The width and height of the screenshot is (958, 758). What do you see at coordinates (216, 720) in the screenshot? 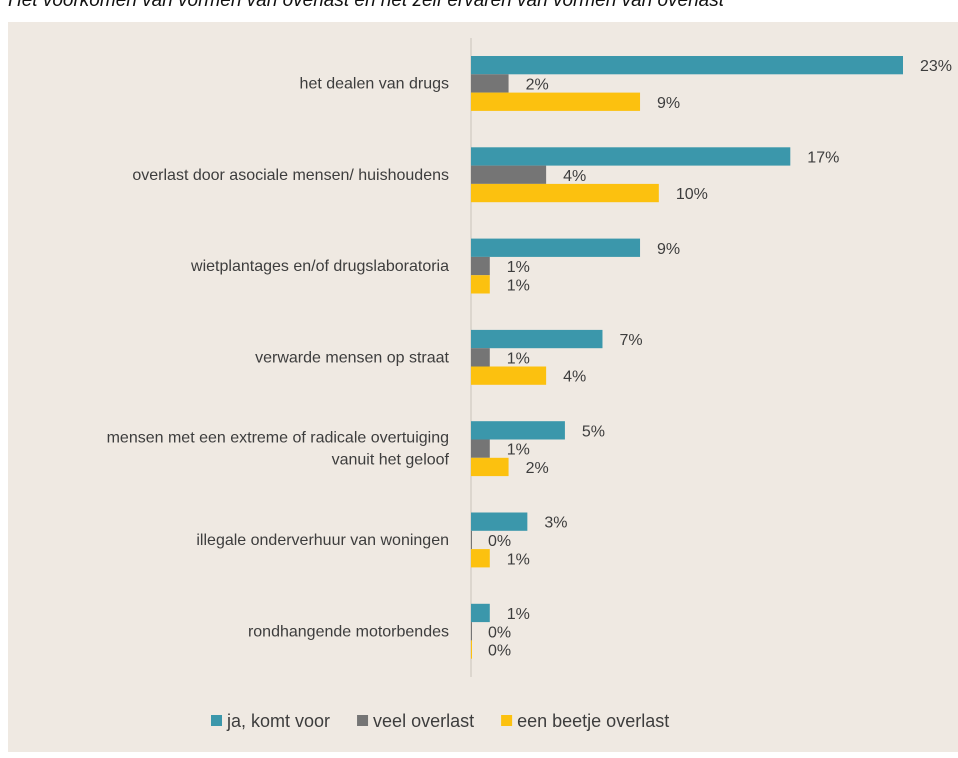
I see `legend-swatch-ja-komt-voor` at bounding box center [216, 720].